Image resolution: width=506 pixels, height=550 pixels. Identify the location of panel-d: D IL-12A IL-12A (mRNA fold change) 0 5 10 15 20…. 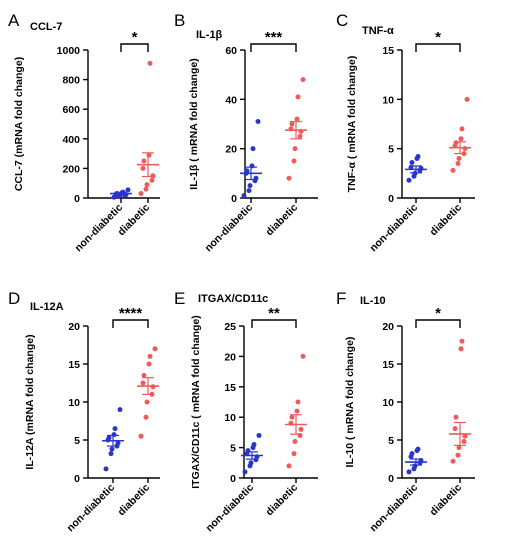
(84, 411).